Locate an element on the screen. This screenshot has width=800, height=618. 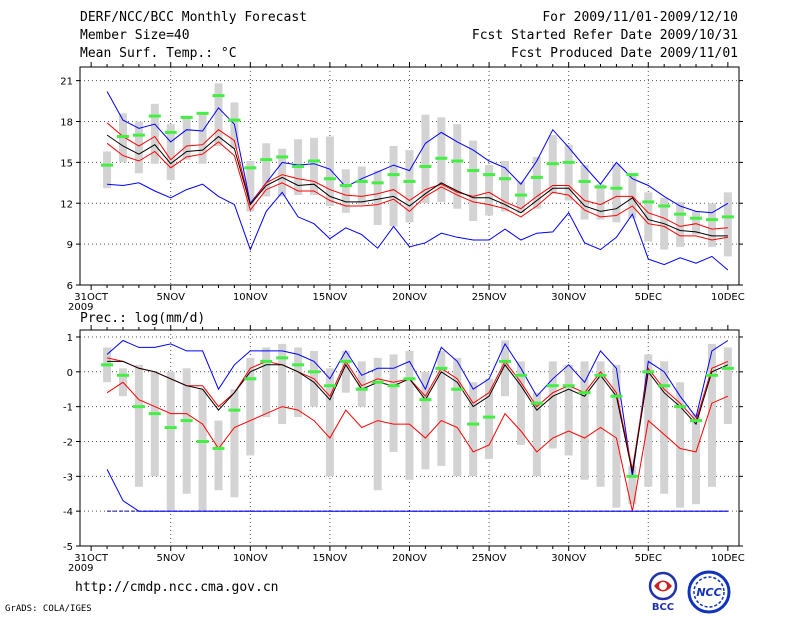
prec-ytick-label: -5 is located at coordinates (68, 547).